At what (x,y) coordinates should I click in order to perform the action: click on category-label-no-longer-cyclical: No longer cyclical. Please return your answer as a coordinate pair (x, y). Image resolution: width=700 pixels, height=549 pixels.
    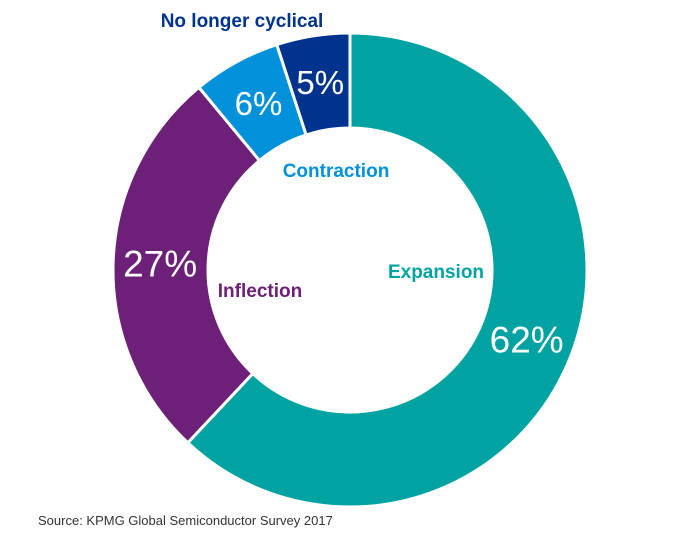
    Looking at the image, I should click on (242, 21).